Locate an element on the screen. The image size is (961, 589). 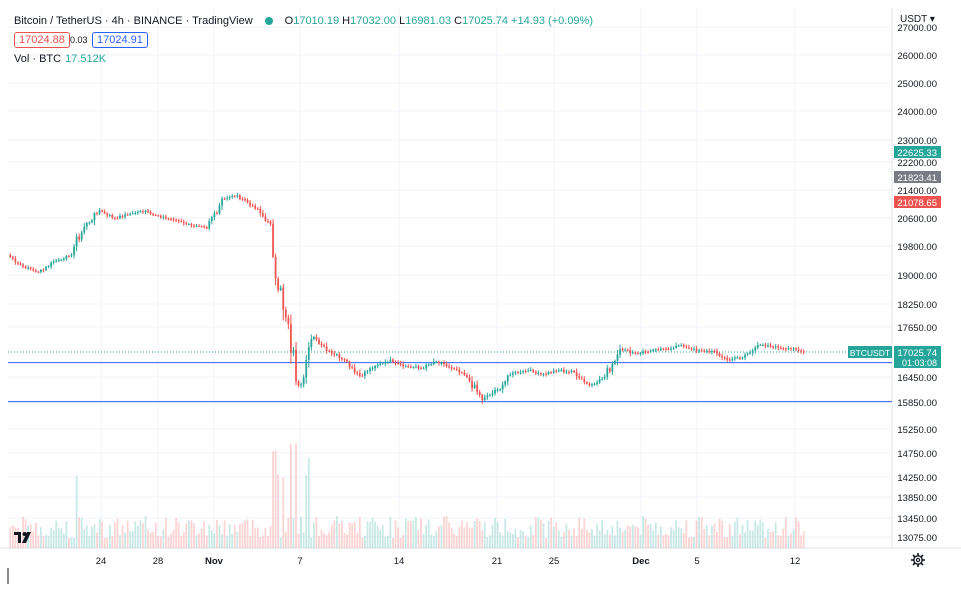
sell-button: 17024.88 is located at coordinates (42, 40).